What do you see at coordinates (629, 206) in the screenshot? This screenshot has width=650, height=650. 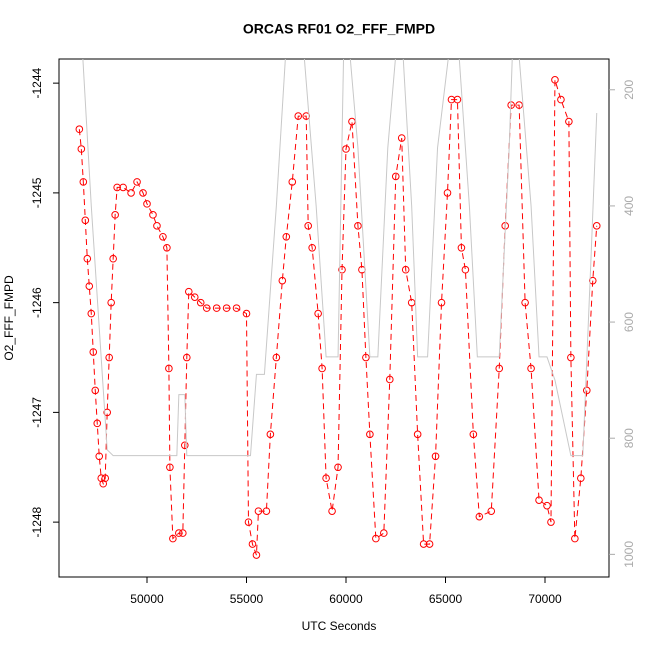 I see `y2-tick-label: 400` at bounding box center [629, 206].